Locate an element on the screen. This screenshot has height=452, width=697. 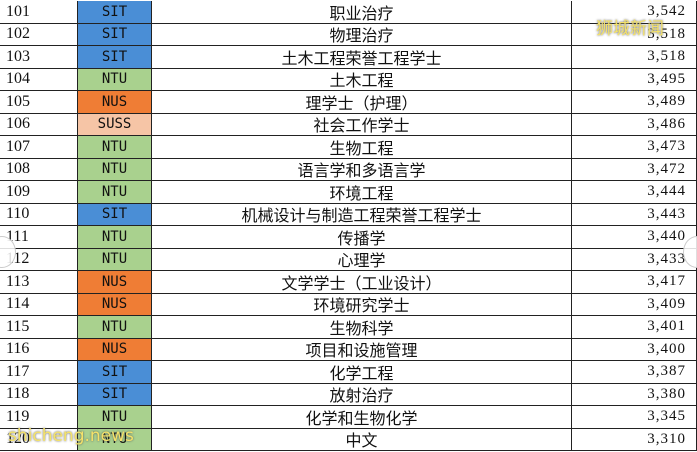
rank: 115 is located at coordinates (39, 327).